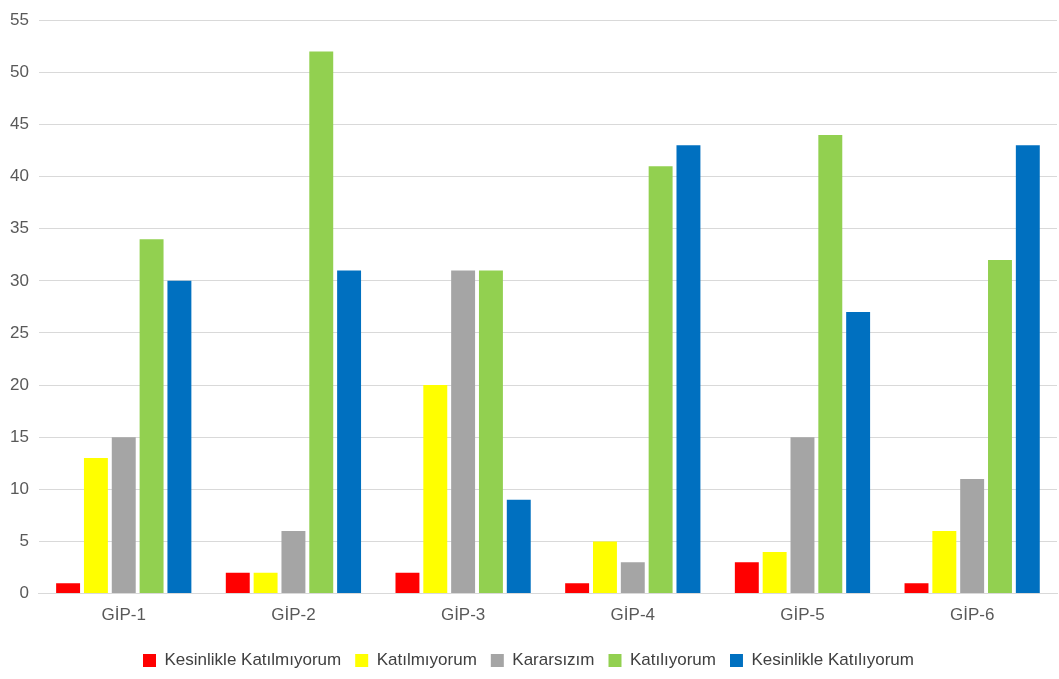 This screenshot has width=1059, height=679. Describe the element at coordinates (19, 72) in the screenshot. I see `y-tick-label: 50` at that location.